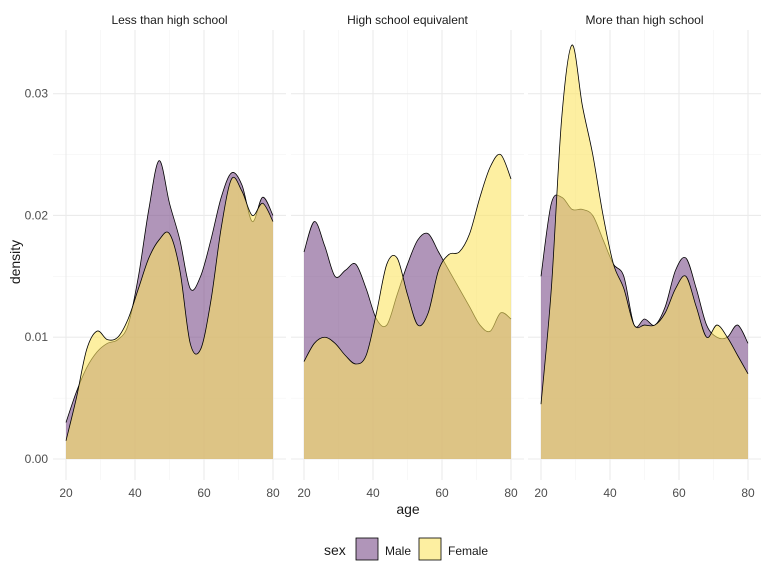 The image size is (768, 576). I want to click on y-tick-label: 0.01, so click(37, 337).